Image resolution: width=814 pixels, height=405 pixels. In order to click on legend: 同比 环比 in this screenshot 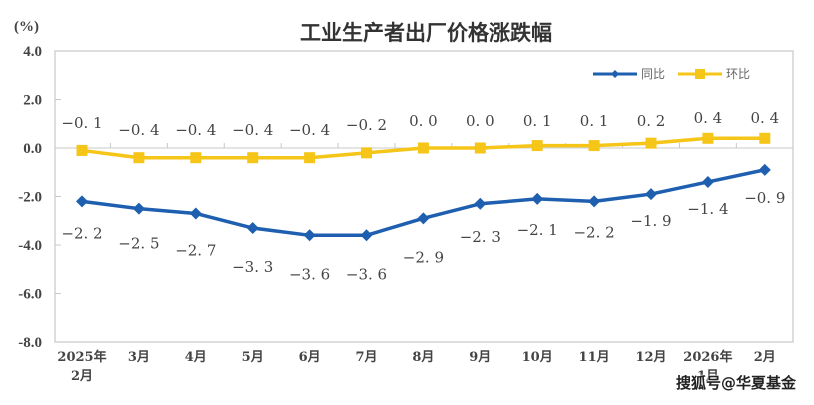, I will do `click(671, 74)`.